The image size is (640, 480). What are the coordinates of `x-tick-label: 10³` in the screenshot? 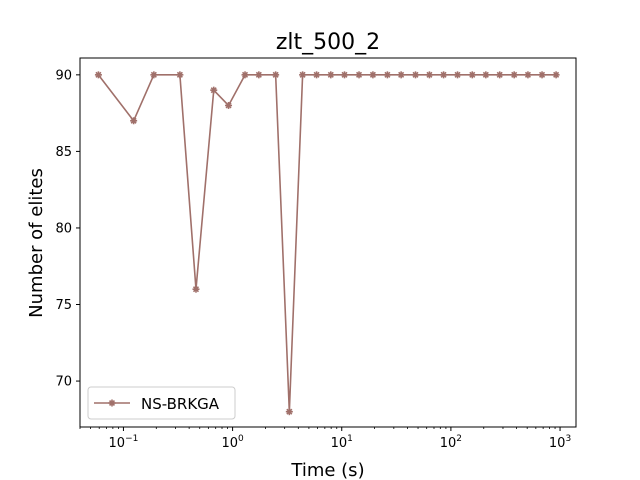 It's located at (560, 442).